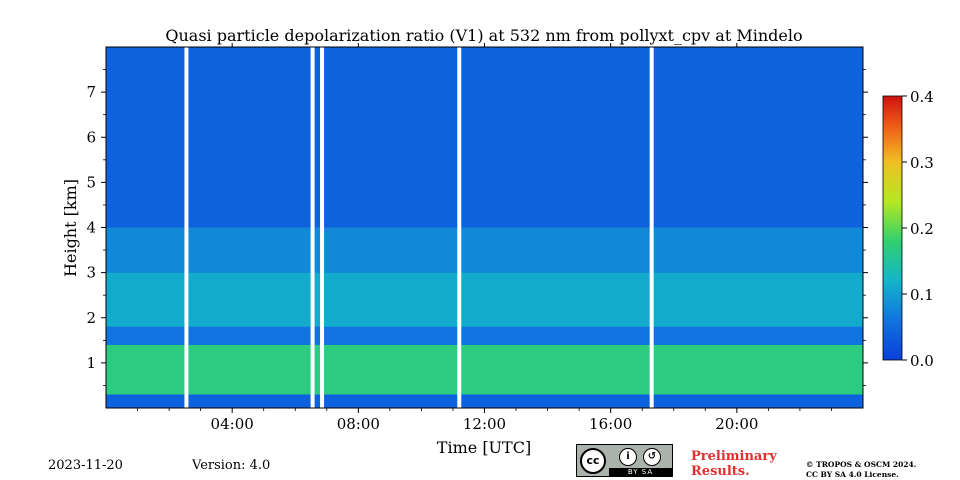 Image resolution: width=960 pixels, height=480 pixels. Describe the element at coordinates (232, 424) in the screenshot. I see `x-tick-label: 04:00` at that location.